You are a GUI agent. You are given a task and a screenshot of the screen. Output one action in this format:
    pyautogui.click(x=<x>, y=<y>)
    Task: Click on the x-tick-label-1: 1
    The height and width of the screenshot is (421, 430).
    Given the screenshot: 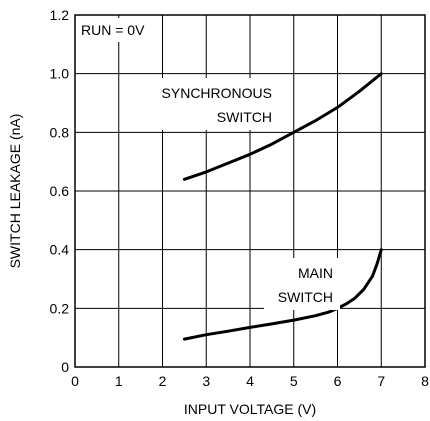 What is the action you would take?
    pyautogui.click(x=119, y=381)
    